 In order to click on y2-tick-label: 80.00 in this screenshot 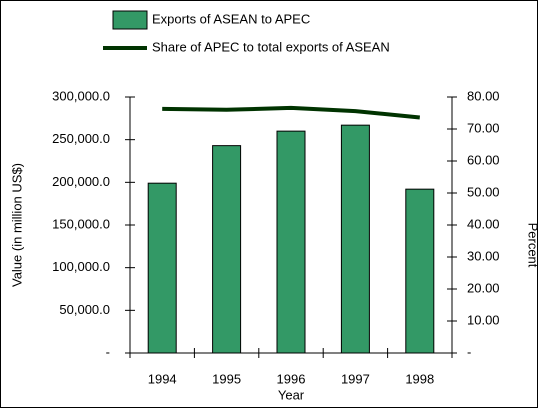, I will do `click(483, 95)`.